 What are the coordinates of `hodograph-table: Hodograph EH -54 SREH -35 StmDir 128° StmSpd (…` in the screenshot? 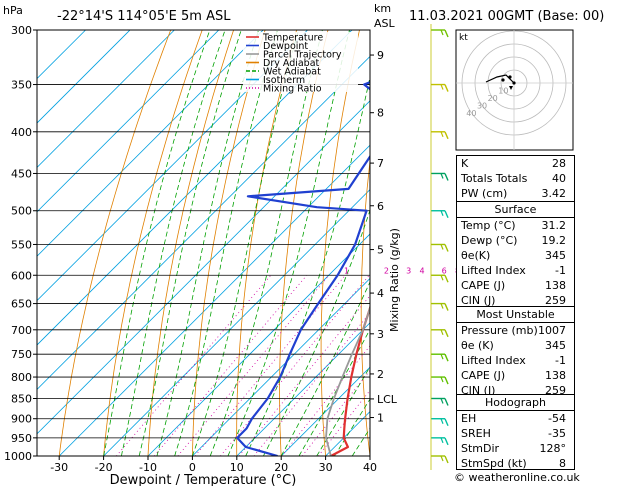 It's located at (515, 432).